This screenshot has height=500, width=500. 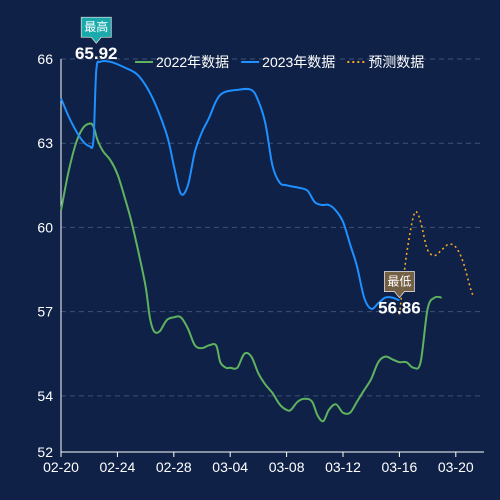 What do you see at coordinates (298, 62) in the screenshot?
I see `legend-label-2: 2023年数据` at bounding box center [298, 62].